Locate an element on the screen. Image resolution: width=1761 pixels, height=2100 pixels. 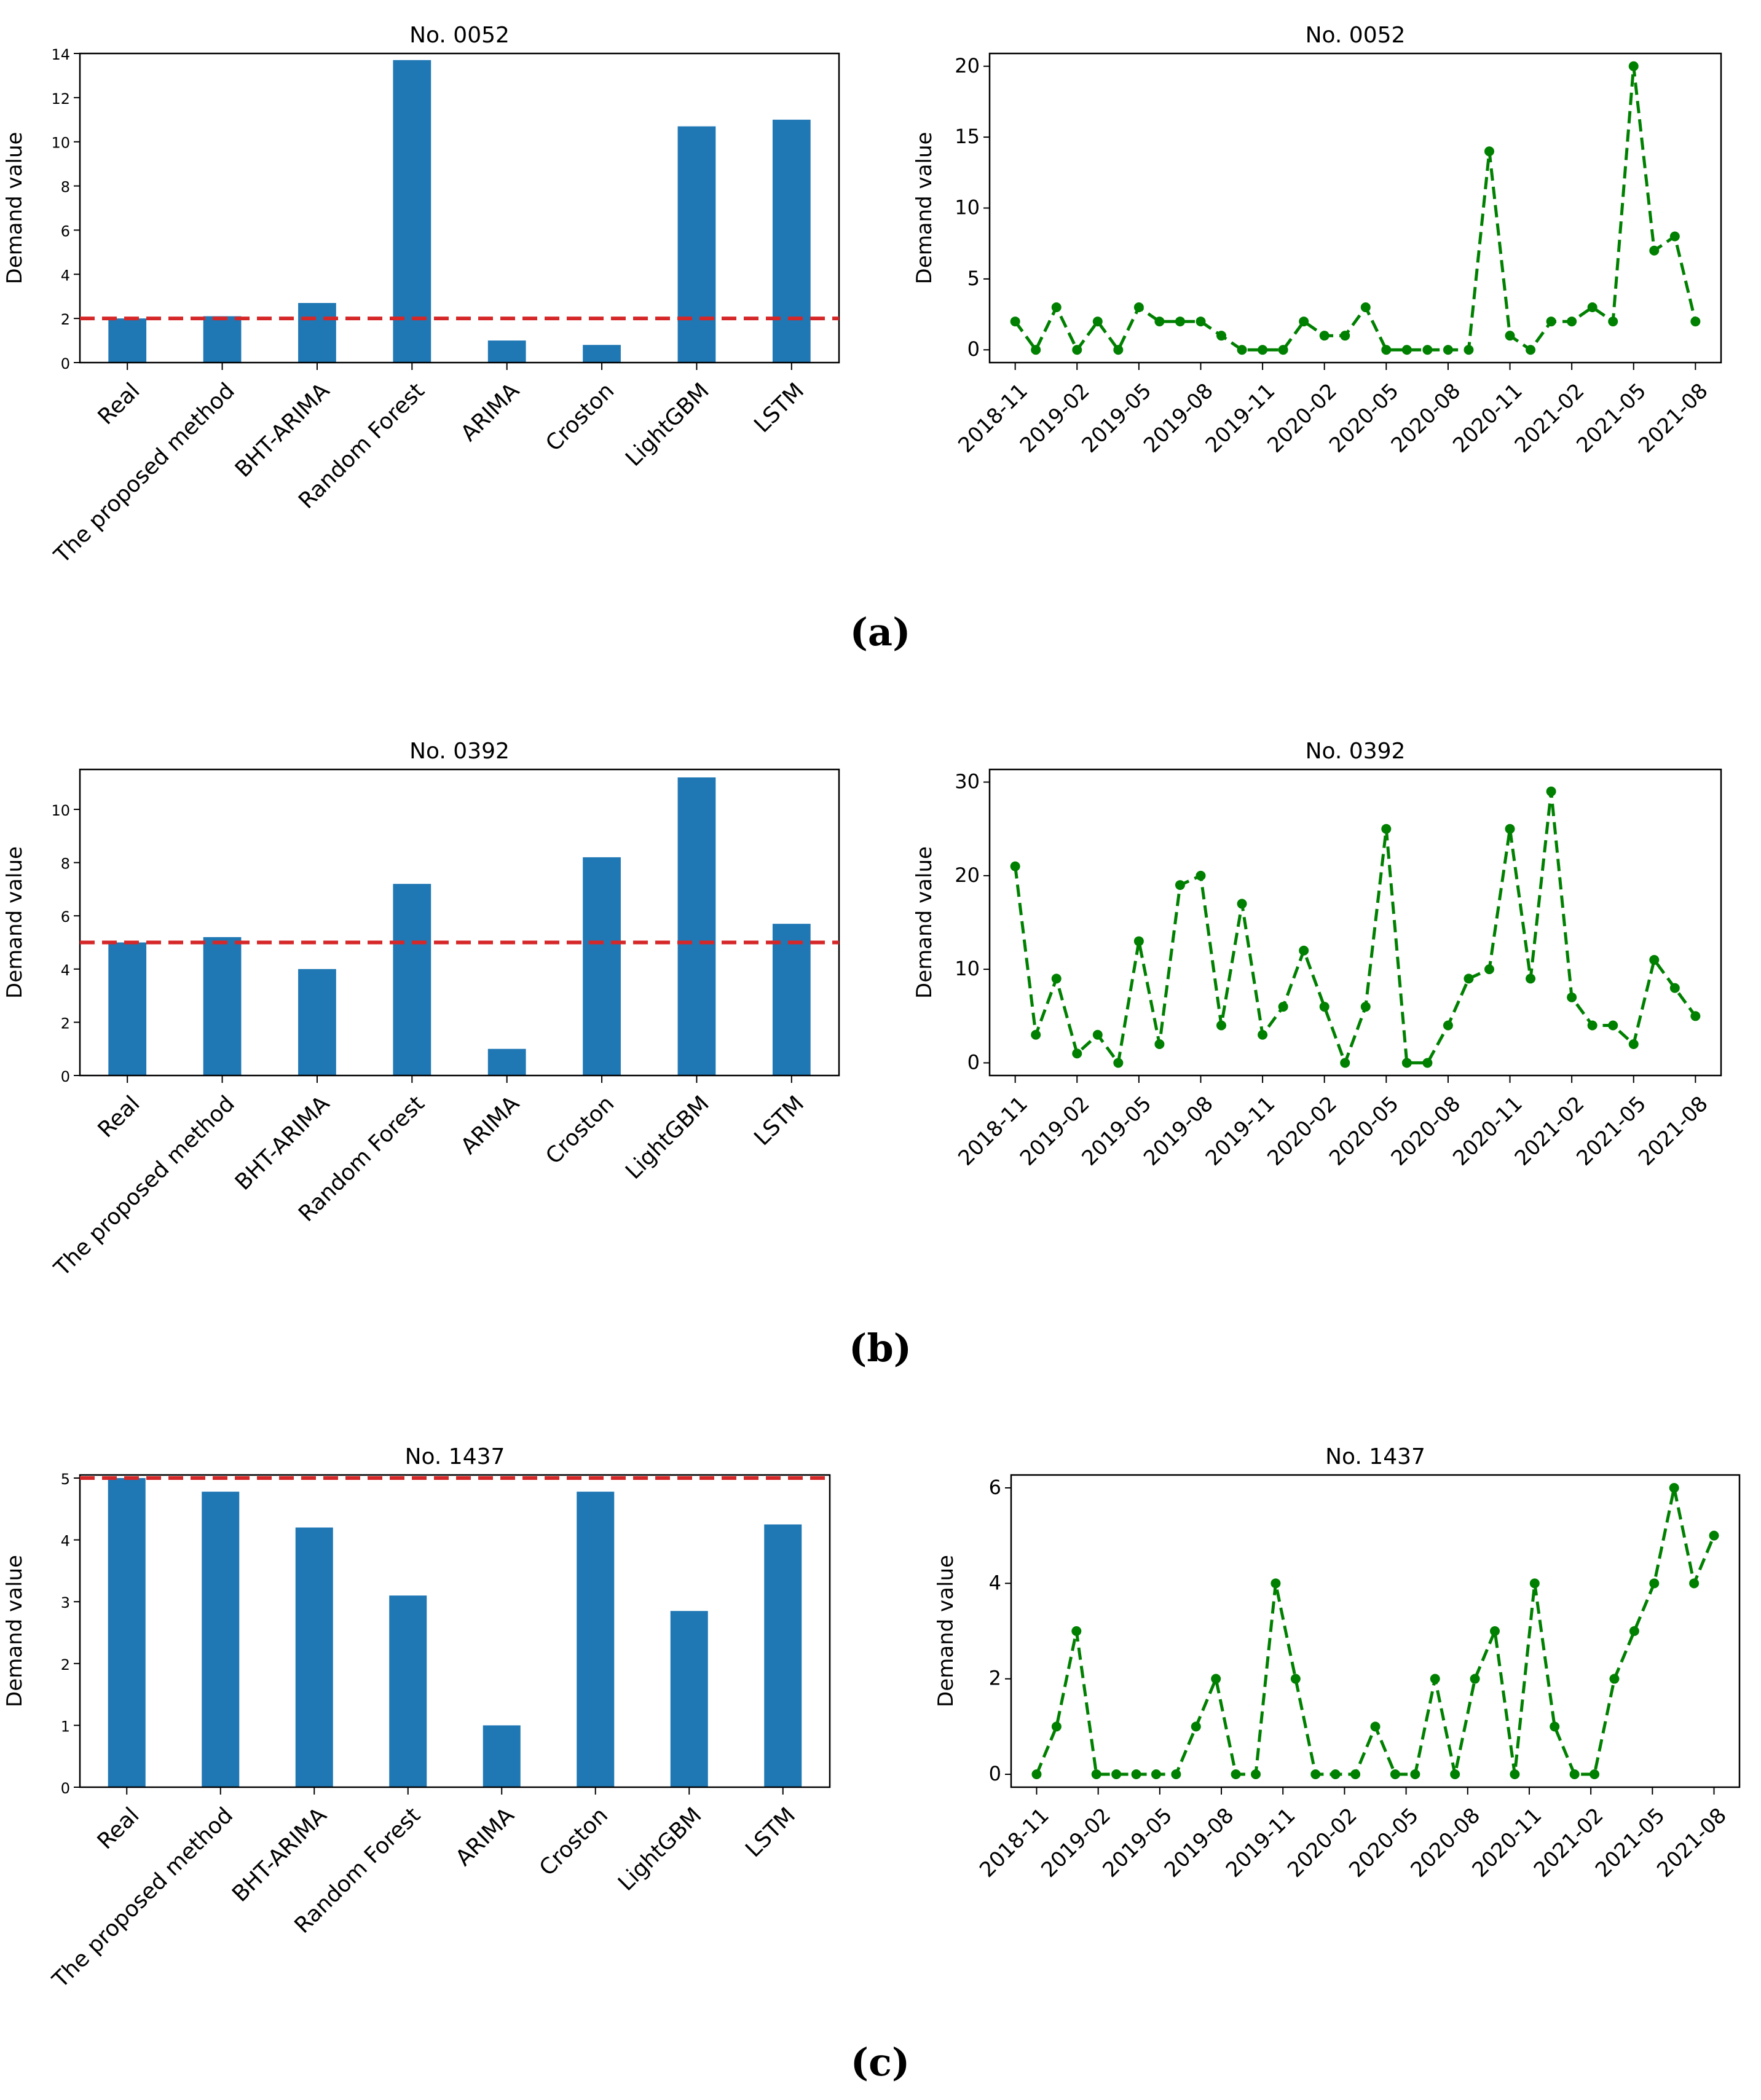
chart-title: No. 1437 is located at coordinates (455, 1457).